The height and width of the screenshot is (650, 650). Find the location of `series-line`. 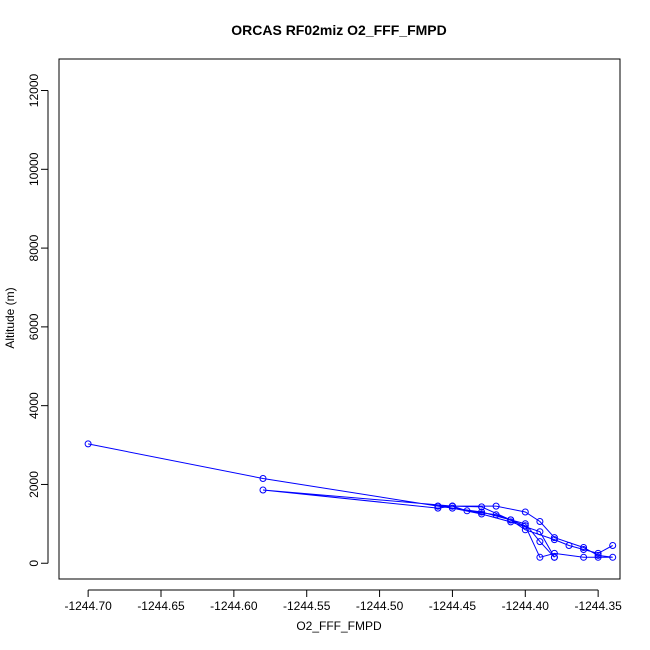

series-line is located at coordinates (350, 500).